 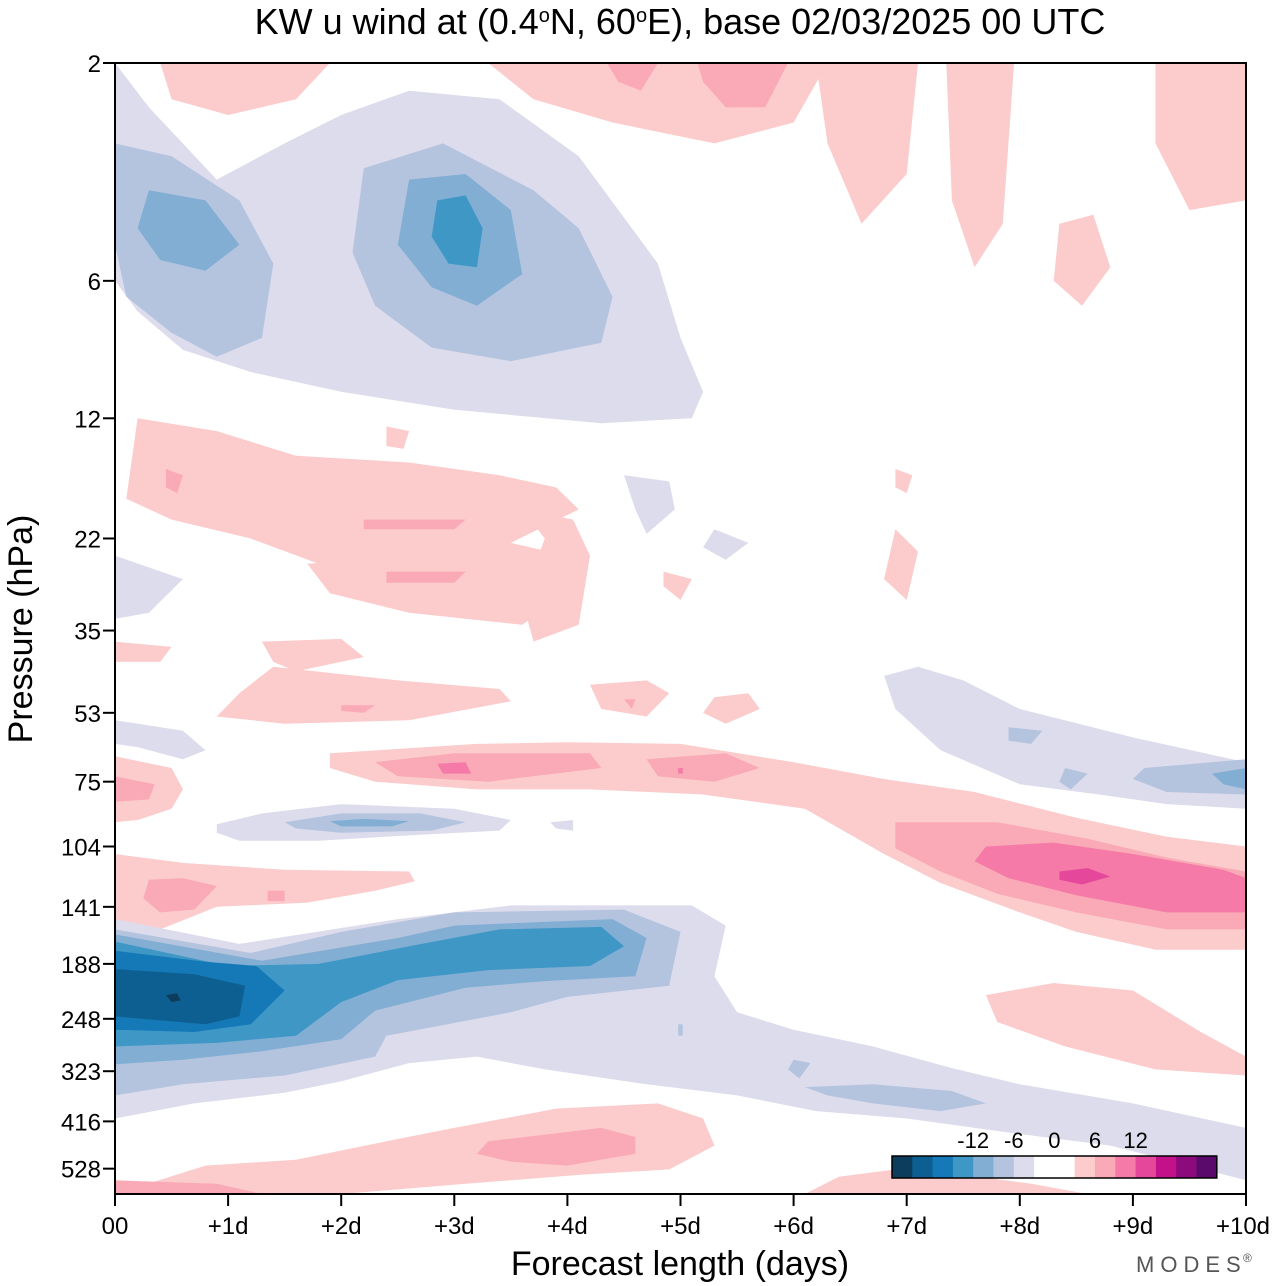 I want to click on x-tick-label: +1d, so click(x=228, y=1226).